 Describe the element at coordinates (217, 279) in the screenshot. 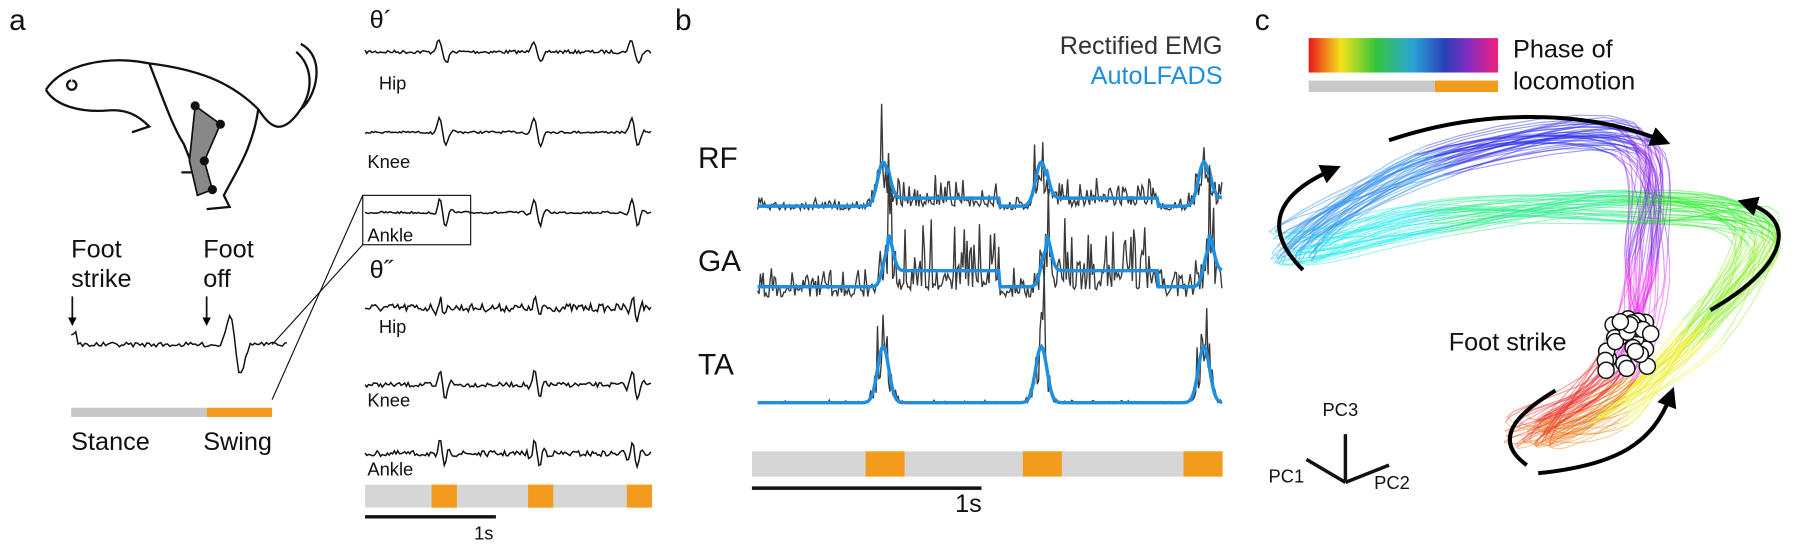

I see `event-label: off` at that location.